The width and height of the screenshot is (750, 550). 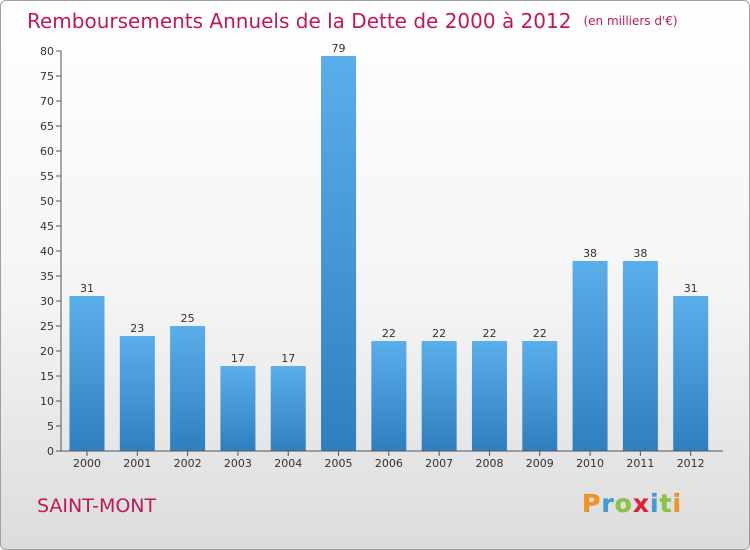 What do you see at coordinates (389, 396) in the screenshot?
I see `bar-2006` at bounding box center [389, 396].